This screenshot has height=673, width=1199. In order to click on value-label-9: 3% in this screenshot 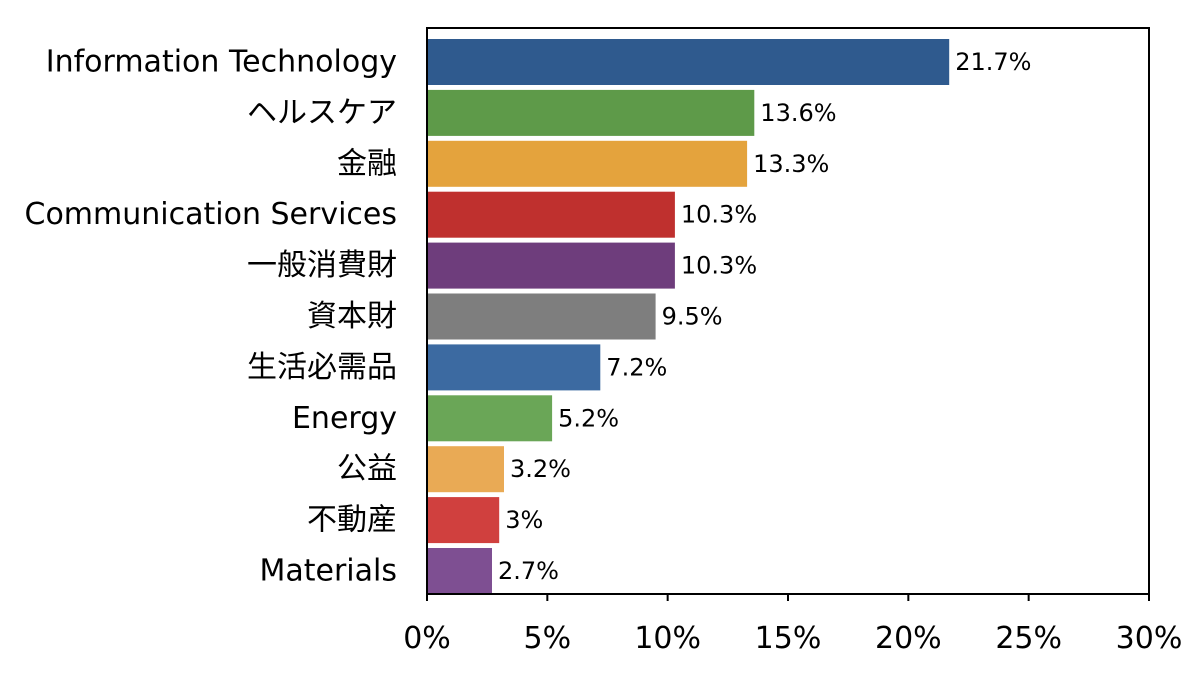, I will do `click(524, 520)`.